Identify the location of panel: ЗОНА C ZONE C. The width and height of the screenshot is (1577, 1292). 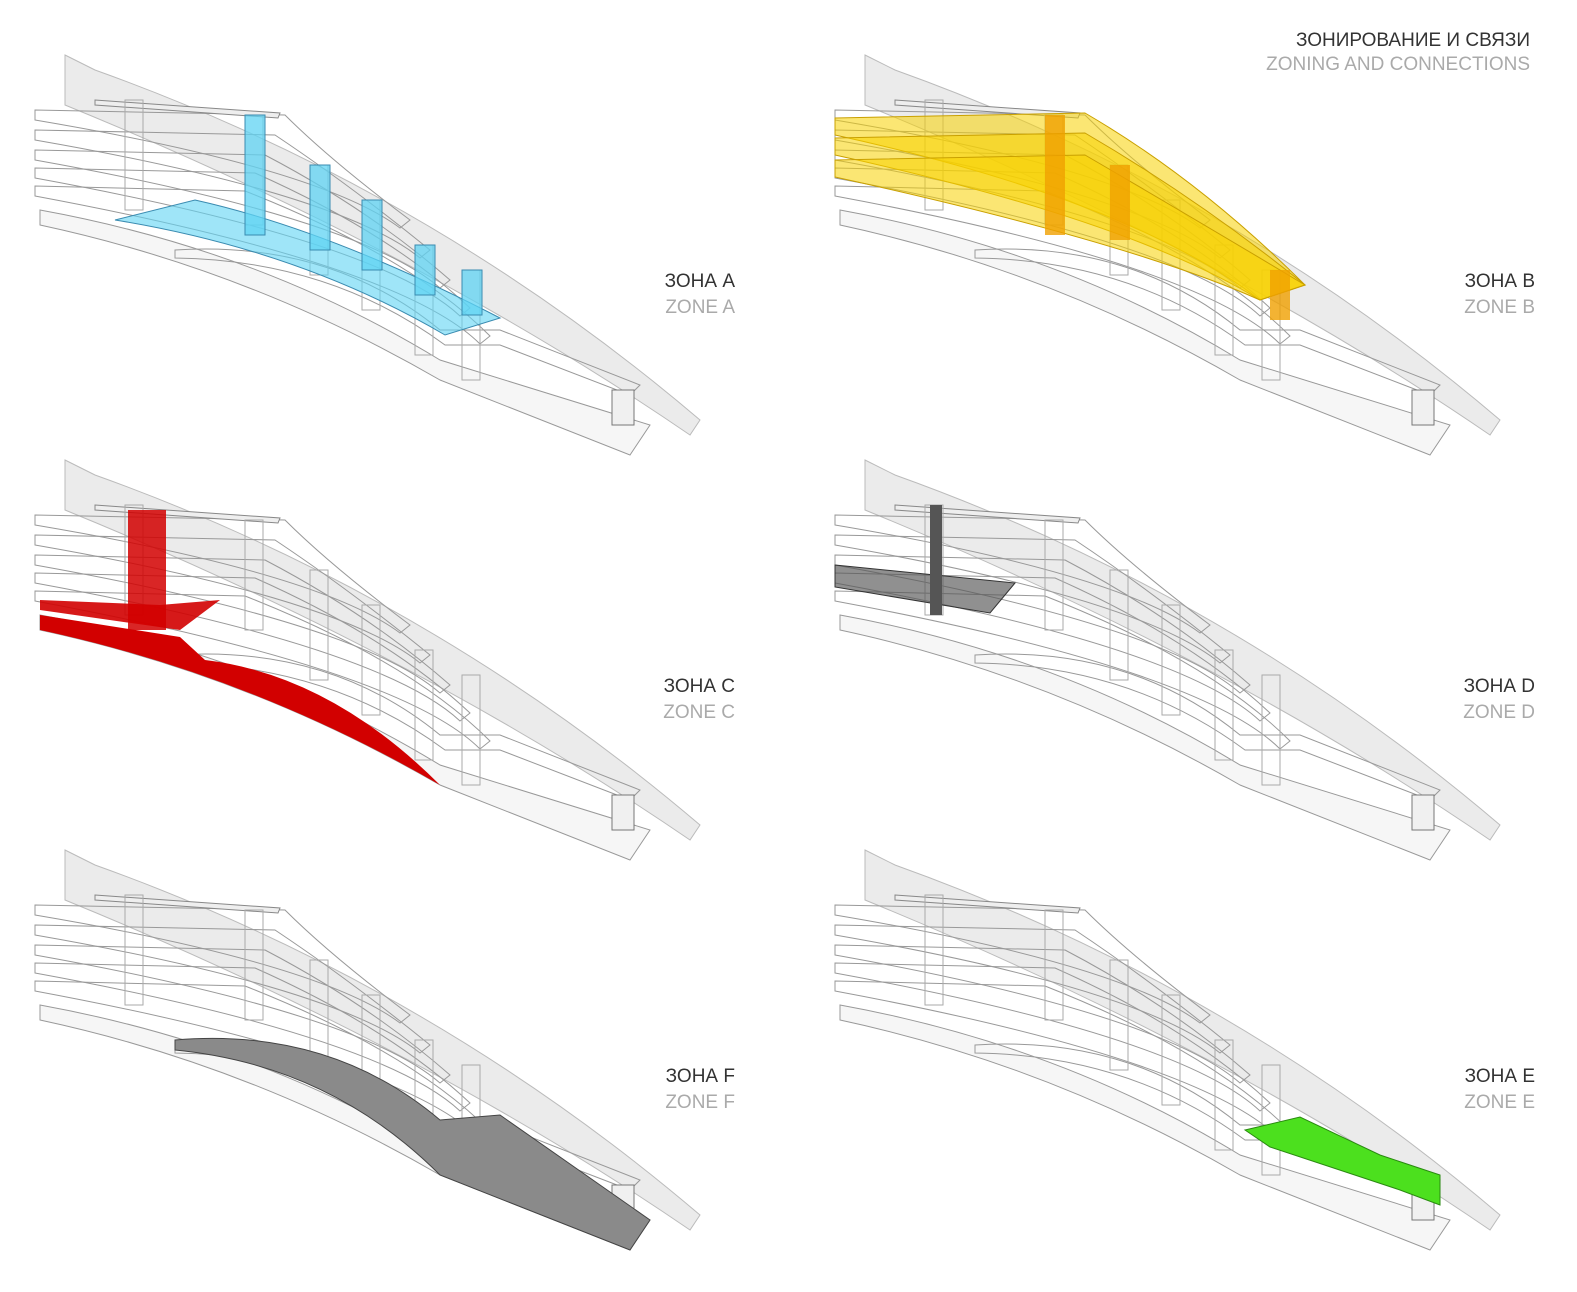
(384, 660).